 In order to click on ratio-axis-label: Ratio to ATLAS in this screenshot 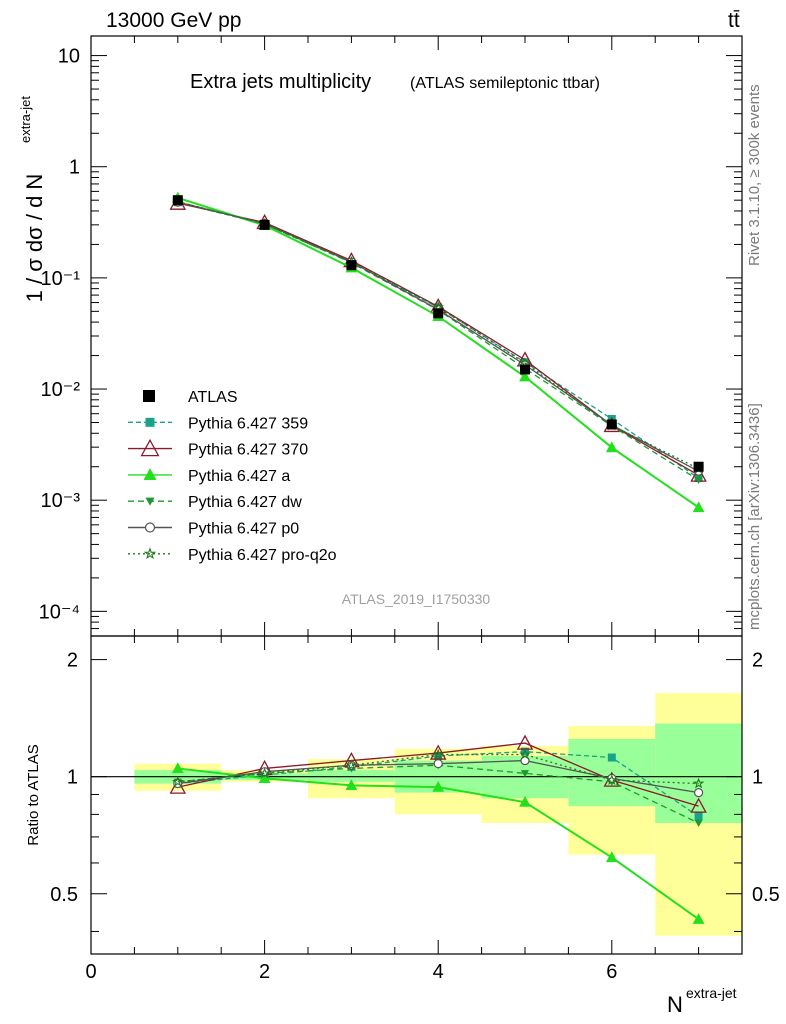, I will do `click(33, 794)`.